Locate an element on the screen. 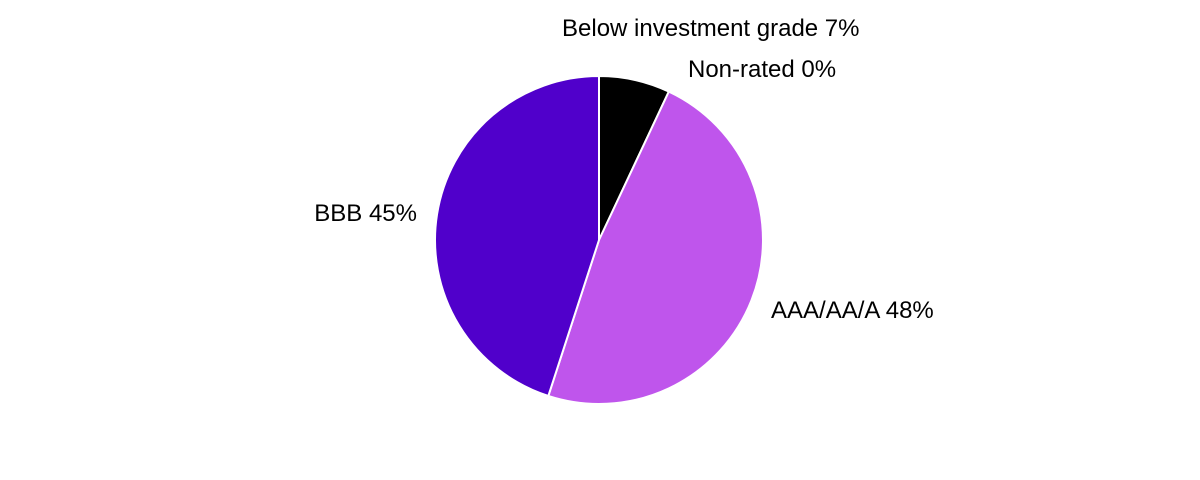  pie-slice-bbb is located at coordinates (517, 236).